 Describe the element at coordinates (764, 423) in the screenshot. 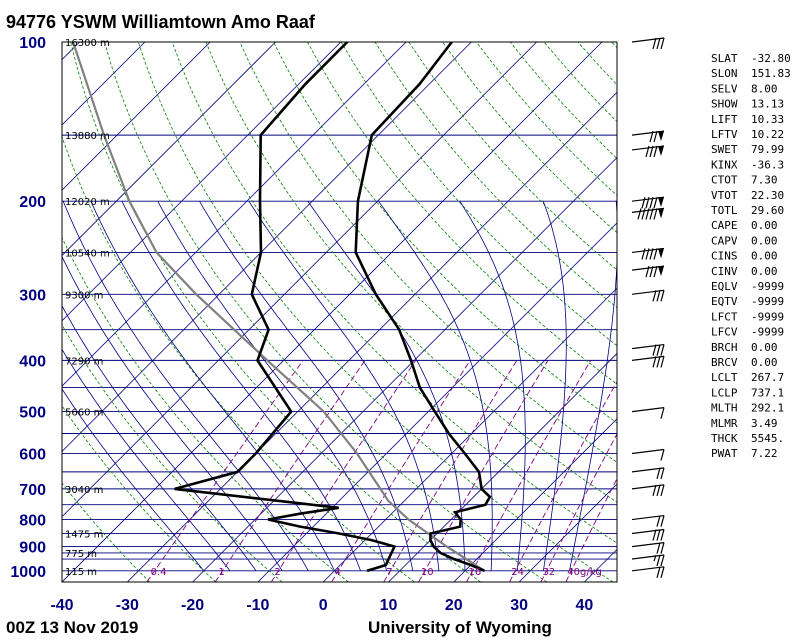

I see `index-value: 3.49` at that location.